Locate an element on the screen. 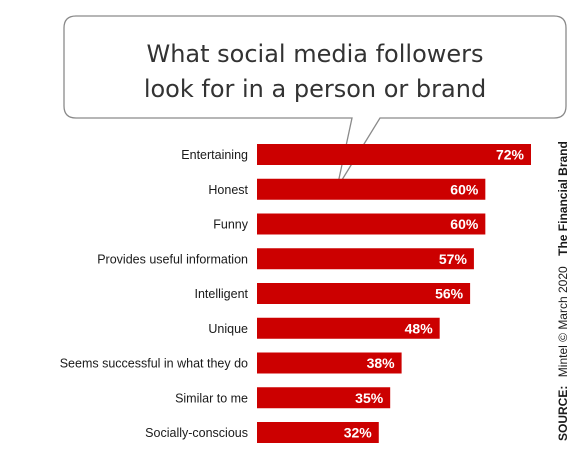 The width and height of the screenshot is (585, 462). category-label: Seems successful in what they do is located at coordinates (154, 364).